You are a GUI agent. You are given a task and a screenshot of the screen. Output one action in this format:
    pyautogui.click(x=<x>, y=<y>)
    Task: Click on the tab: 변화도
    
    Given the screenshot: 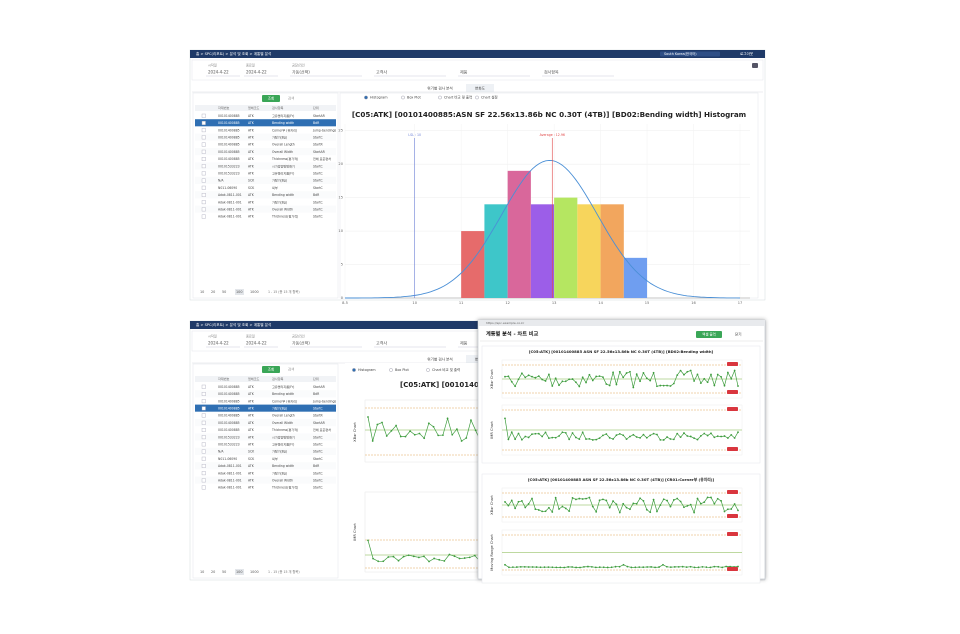 What is the action you would take?
    pyautogui.click(x=480, y=88)
    